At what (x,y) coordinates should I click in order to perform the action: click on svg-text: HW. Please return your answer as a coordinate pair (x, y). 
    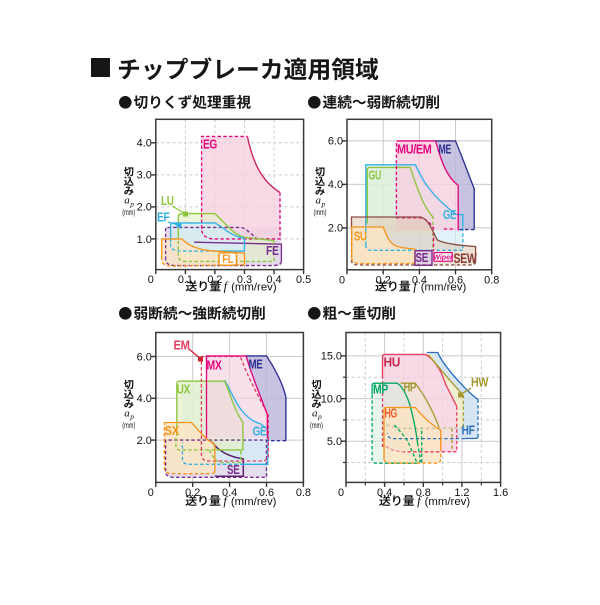
    Looking at the image, I should click on (480, 383).